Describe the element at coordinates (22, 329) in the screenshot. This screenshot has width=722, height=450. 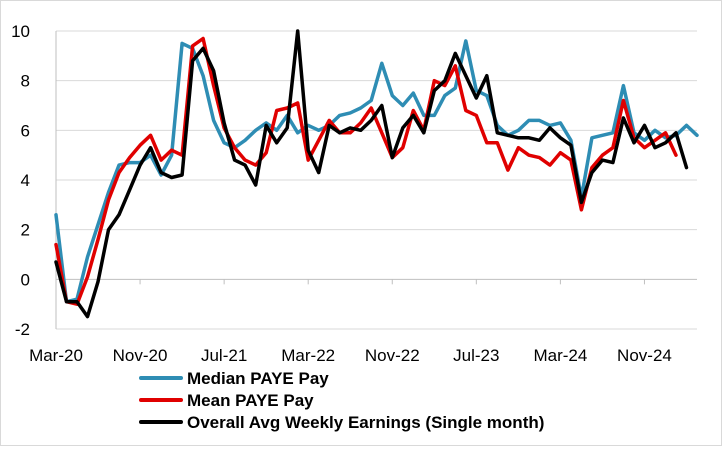
I see `y-tick-label: -2` at that location.